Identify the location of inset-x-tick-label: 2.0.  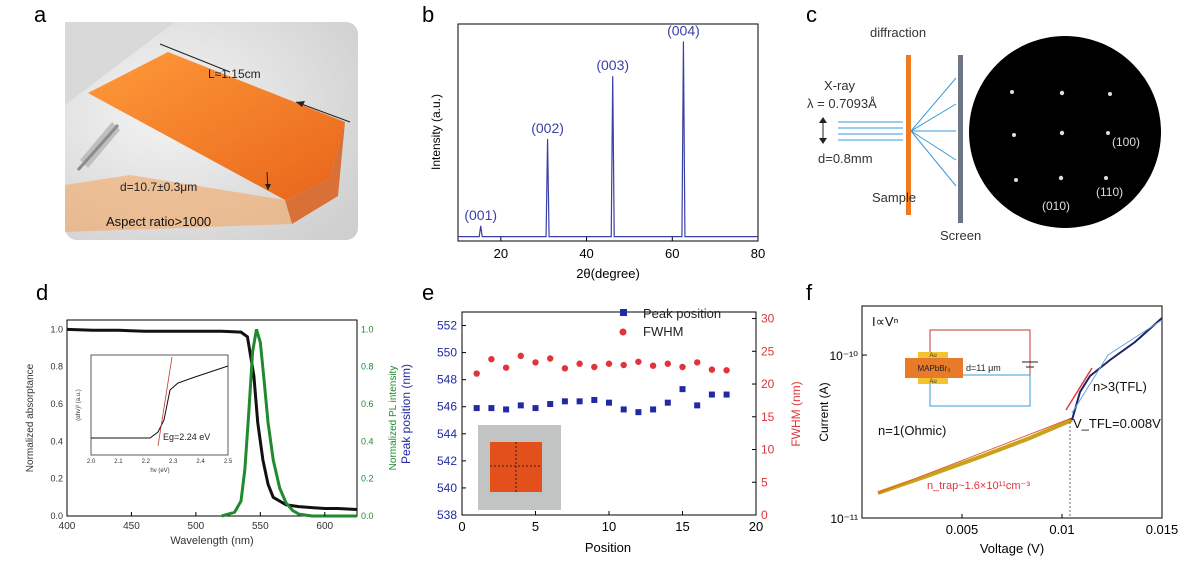
(91, 462).